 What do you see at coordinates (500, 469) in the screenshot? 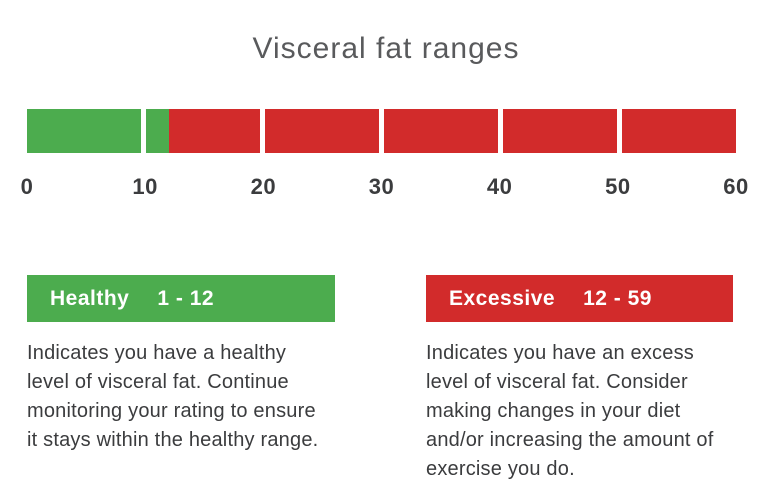
I see `excessive-description-line: exercise you do.` at bounding box center [500, 469].